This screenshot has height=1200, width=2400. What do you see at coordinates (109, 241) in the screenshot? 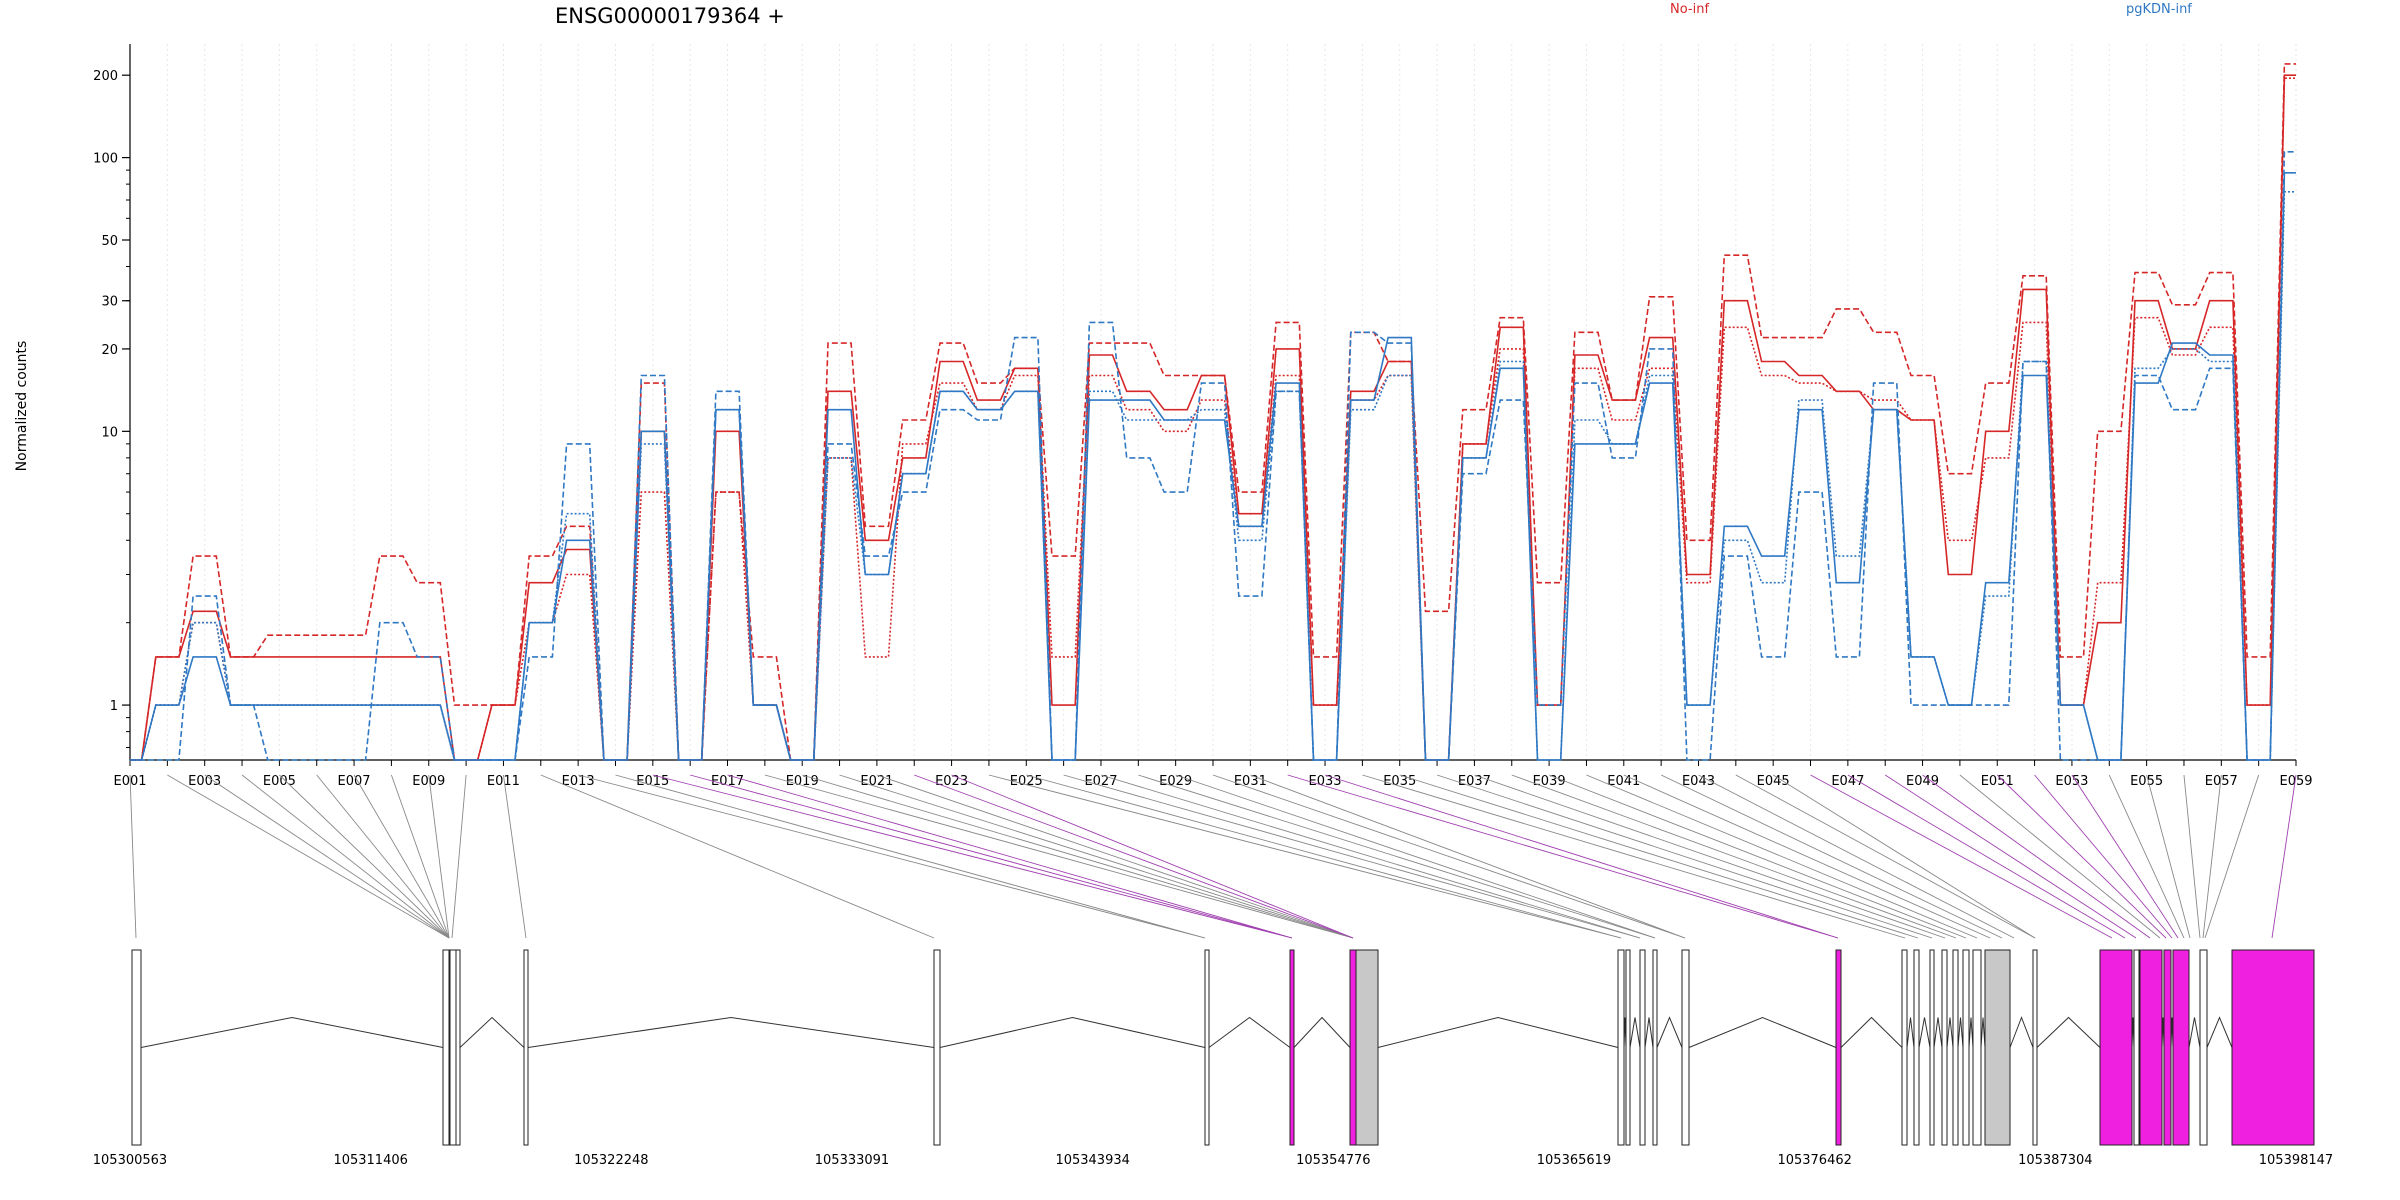
I see `y-tick-label: 50` at bounding box center [109, 241].